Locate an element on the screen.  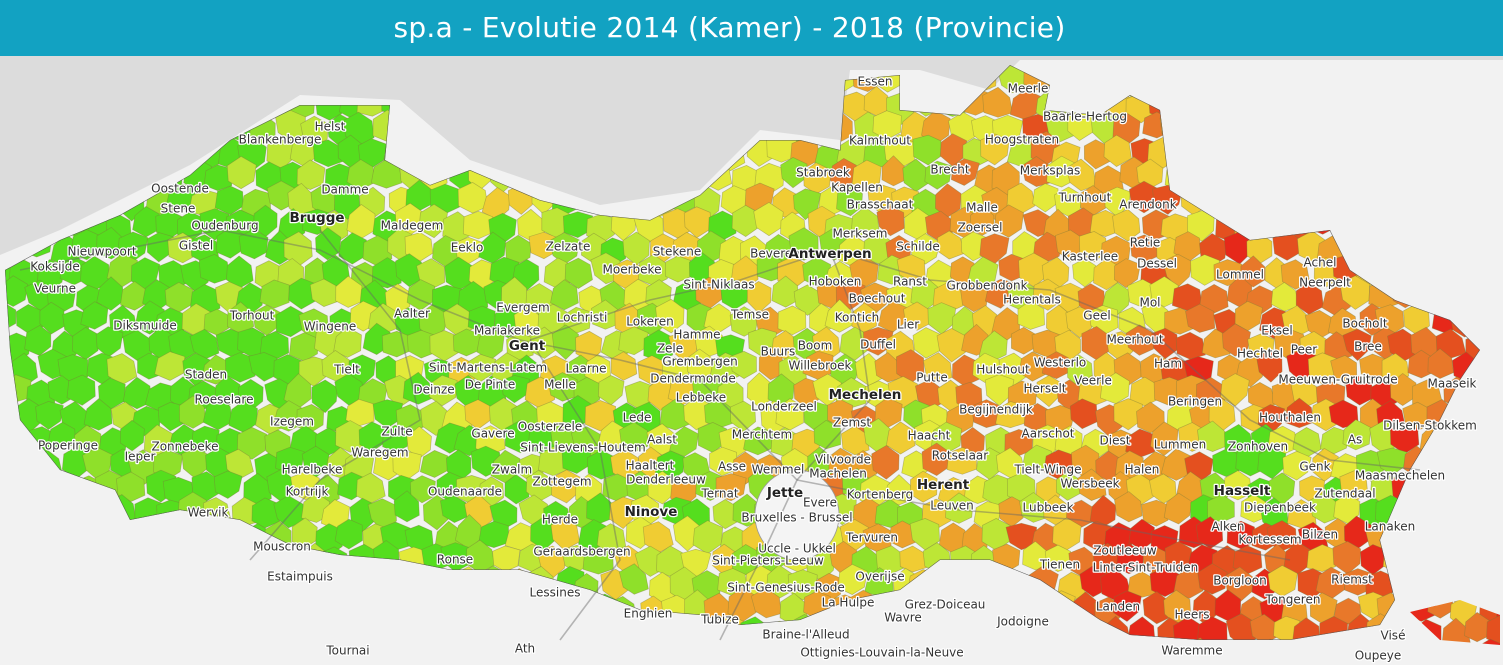
place-label: Herent is located at coordinates (943, 485).